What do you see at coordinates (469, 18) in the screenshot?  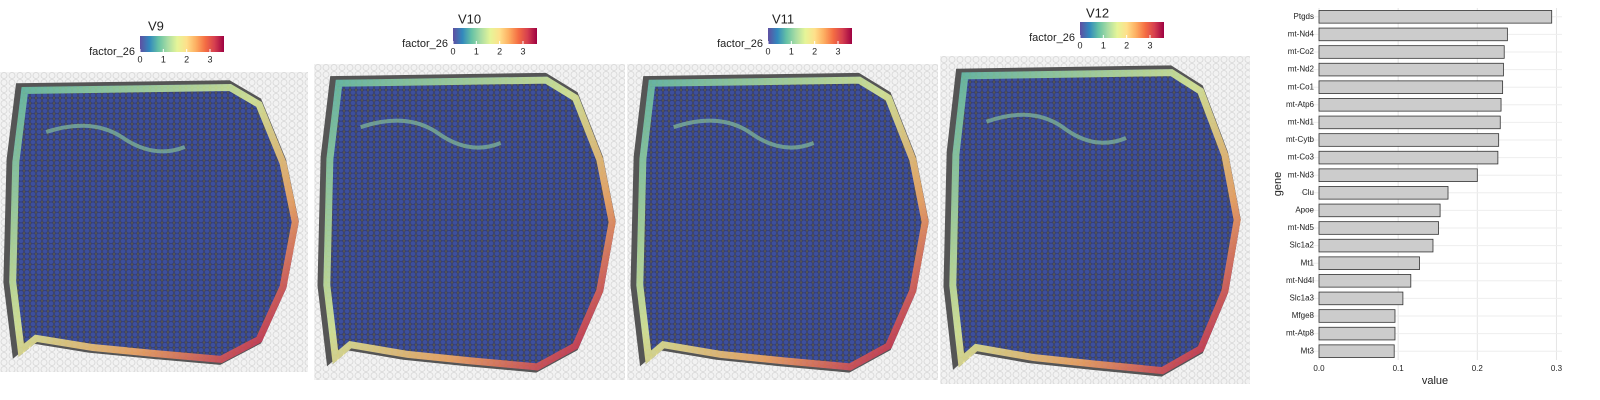 I see `panel-title: V10` at bounding box center [469, 18].